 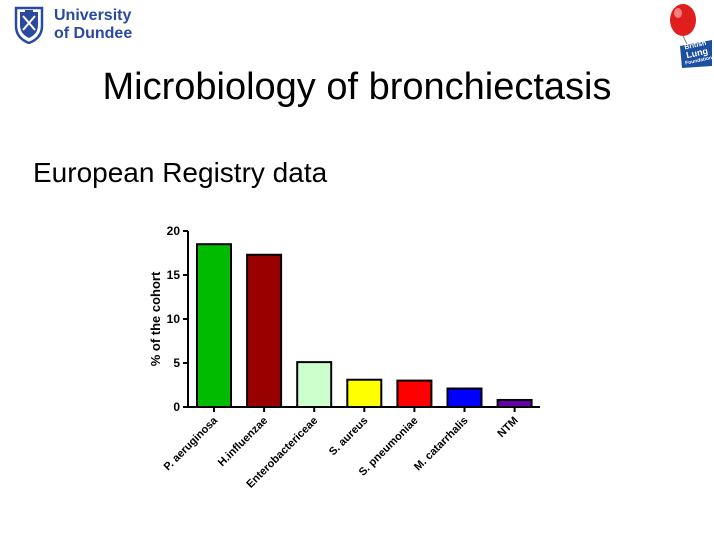 What do you see at coordinates (191, 443) in the screenshot?
I see `x-tick-label: P. aeruginosa` at bounding box center [191, 443].